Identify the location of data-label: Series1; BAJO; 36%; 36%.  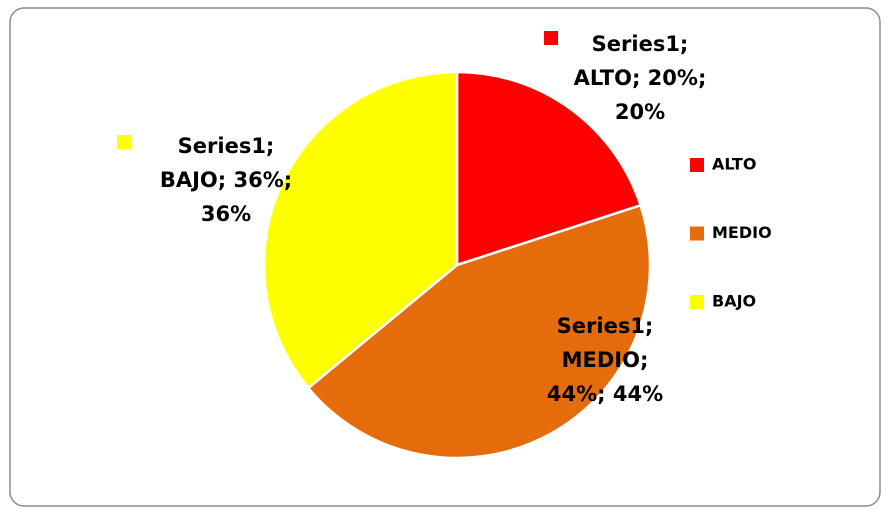
(226, 180).